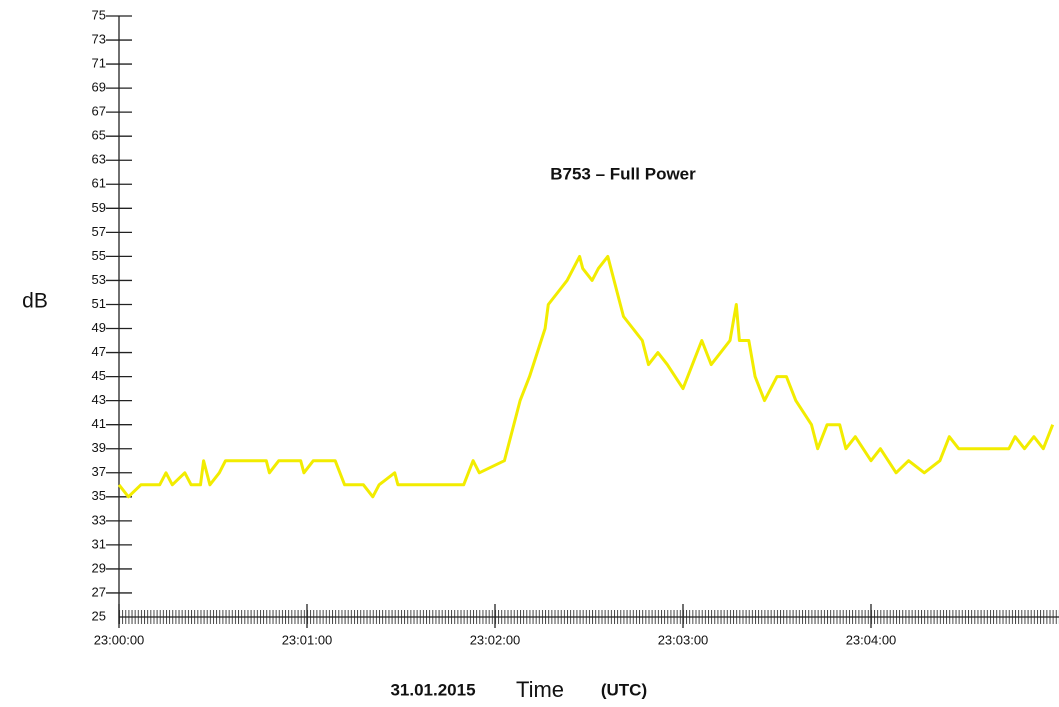  What do you see at coordinates (99, 159) in the screenshot?
I see `y-tick-label: 63` at bounding box center [99, 159].